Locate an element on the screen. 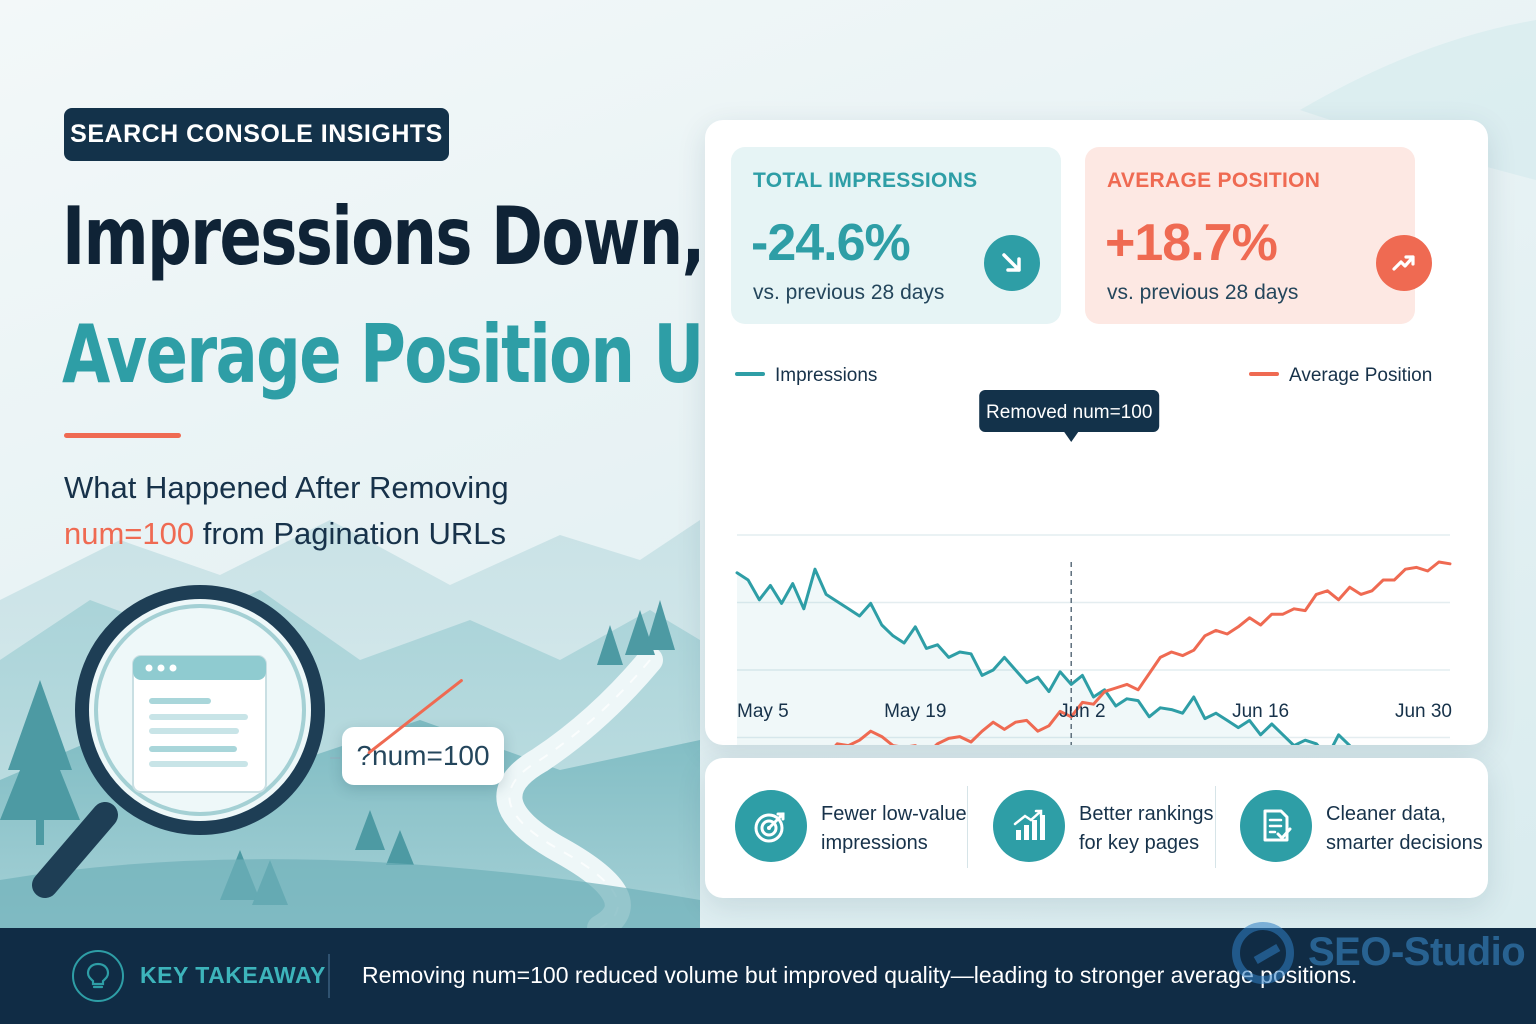 This screenshot has width=1536, height=1024. arrow-down-right-icon is located at coordinates (1012, 263).